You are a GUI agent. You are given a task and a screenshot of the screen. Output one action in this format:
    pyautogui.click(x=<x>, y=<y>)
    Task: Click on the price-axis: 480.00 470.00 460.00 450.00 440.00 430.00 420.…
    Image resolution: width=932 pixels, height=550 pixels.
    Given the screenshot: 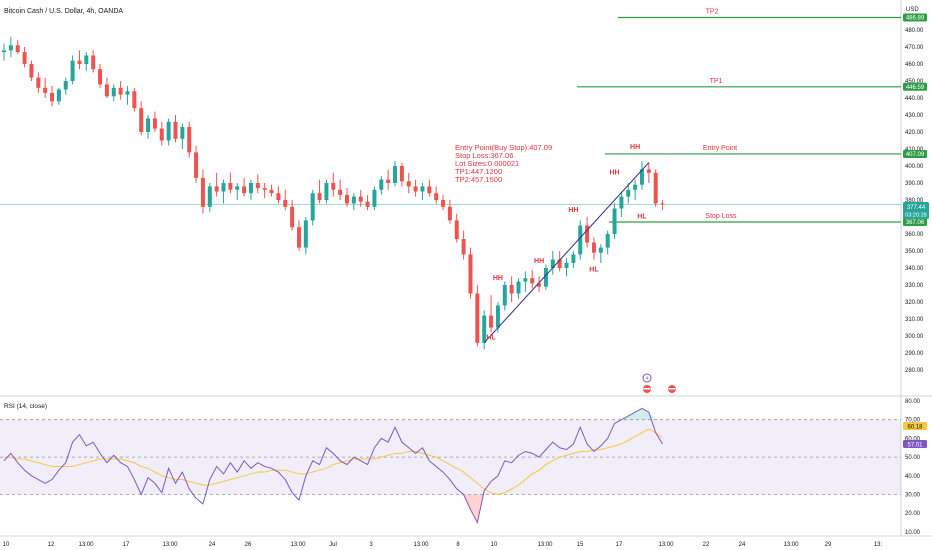 What is the action you would take?
    pyautogui.click(x=914, y=201)
    